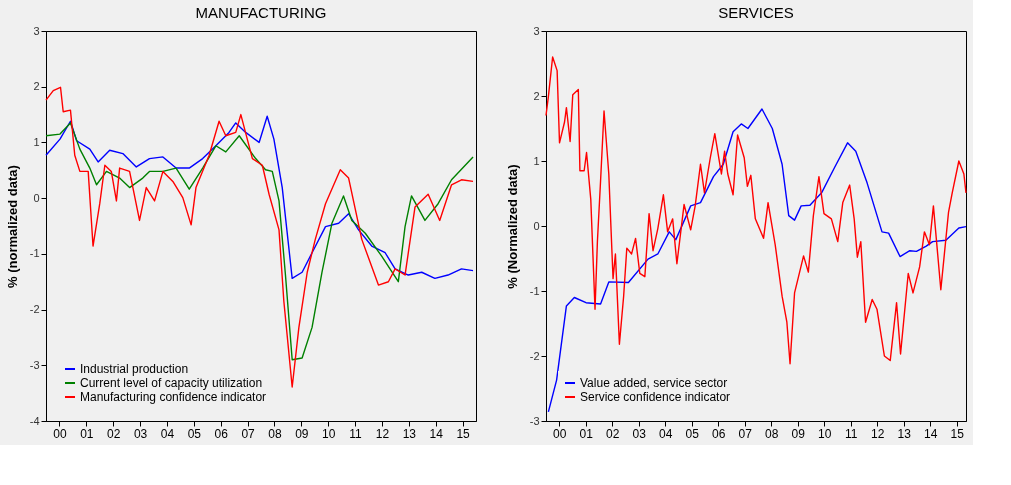 This screenshot has height=485, width=1011. What do you see at coordinates (259, 197) in the screenshot?
I see `line-series` at bounding box center [259, 197].